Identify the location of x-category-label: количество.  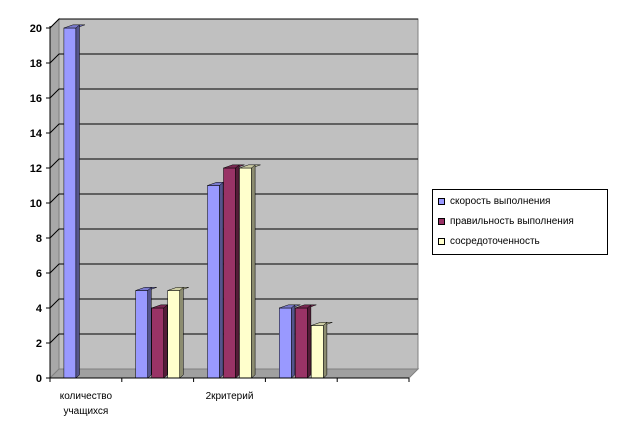
(86, 396).